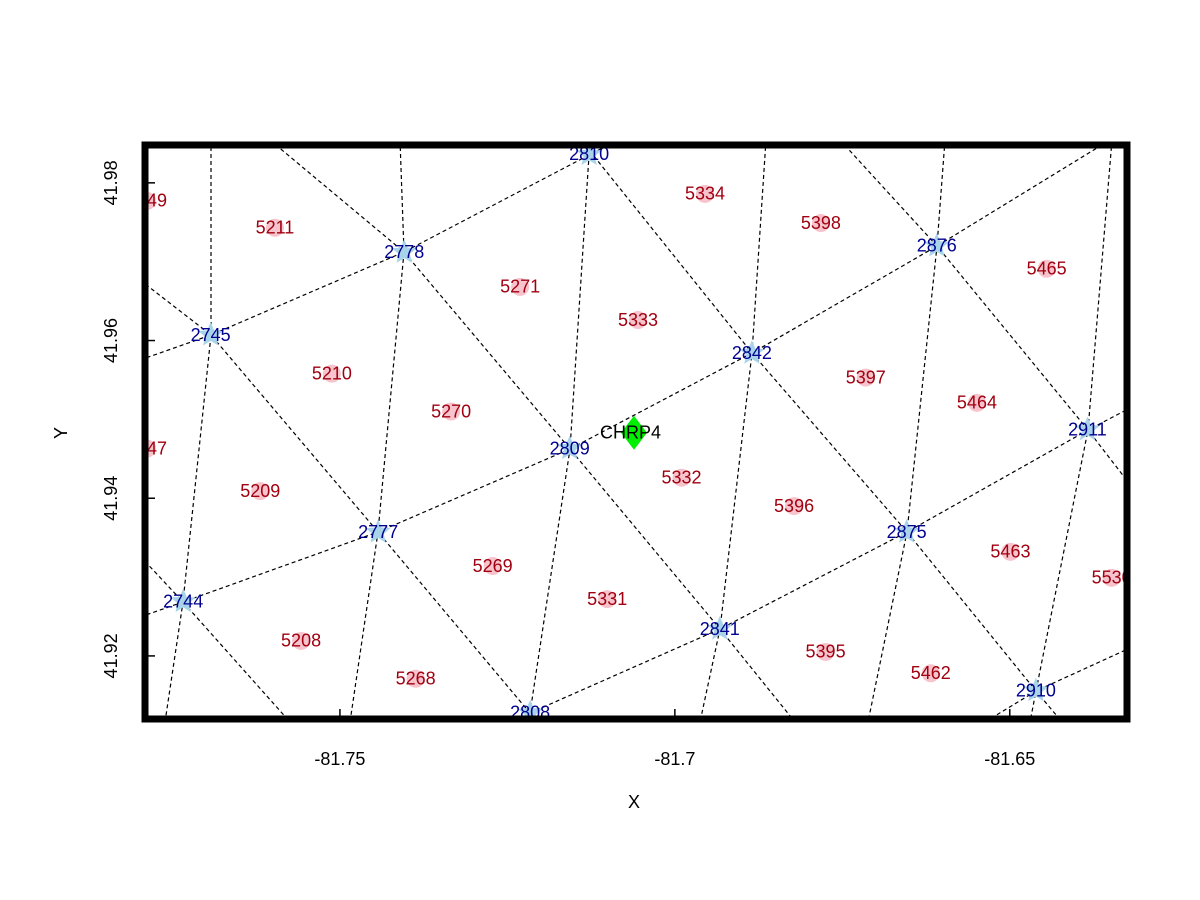  What do you see at coordinates (674, 759) in the screenshot?
I see `x-tick-label: -81.7` at bounding box center [674, 759].